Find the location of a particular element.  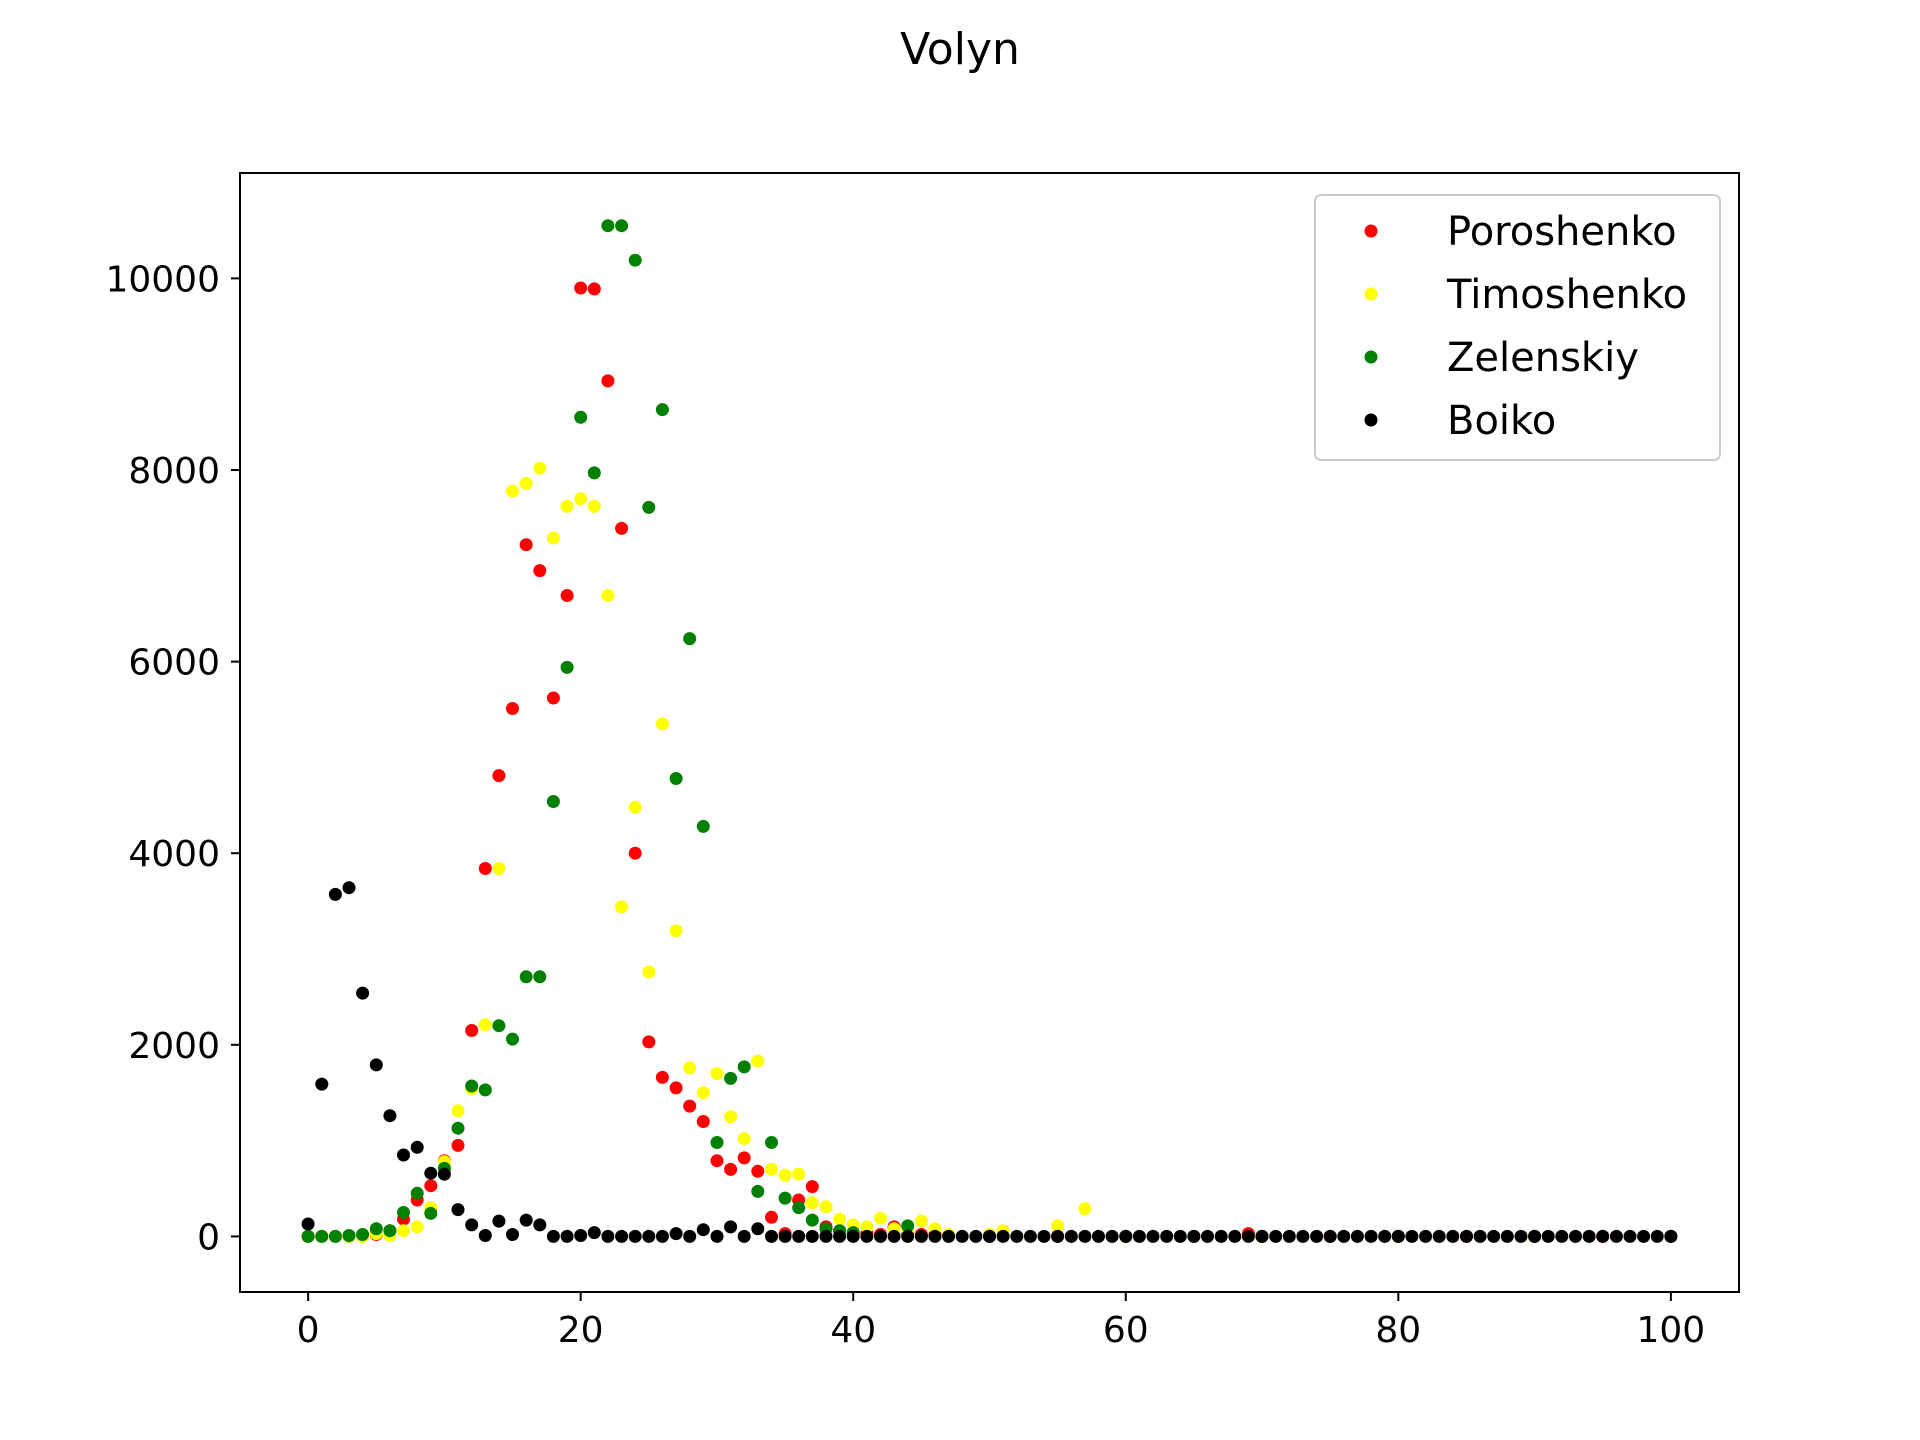

legend-label: Zelenskiy is located at coordinates (1543, 358).